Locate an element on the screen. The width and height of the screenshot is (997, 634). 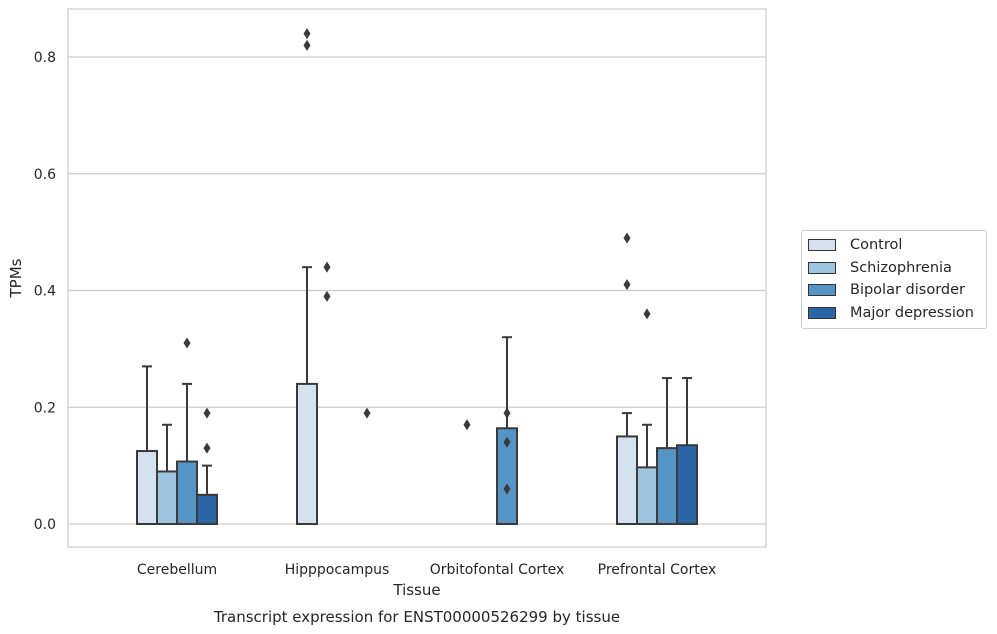
x-tick-label-orbitofontal-cortex: Orbitofontal Cortex is located at coordinates (497, 570).